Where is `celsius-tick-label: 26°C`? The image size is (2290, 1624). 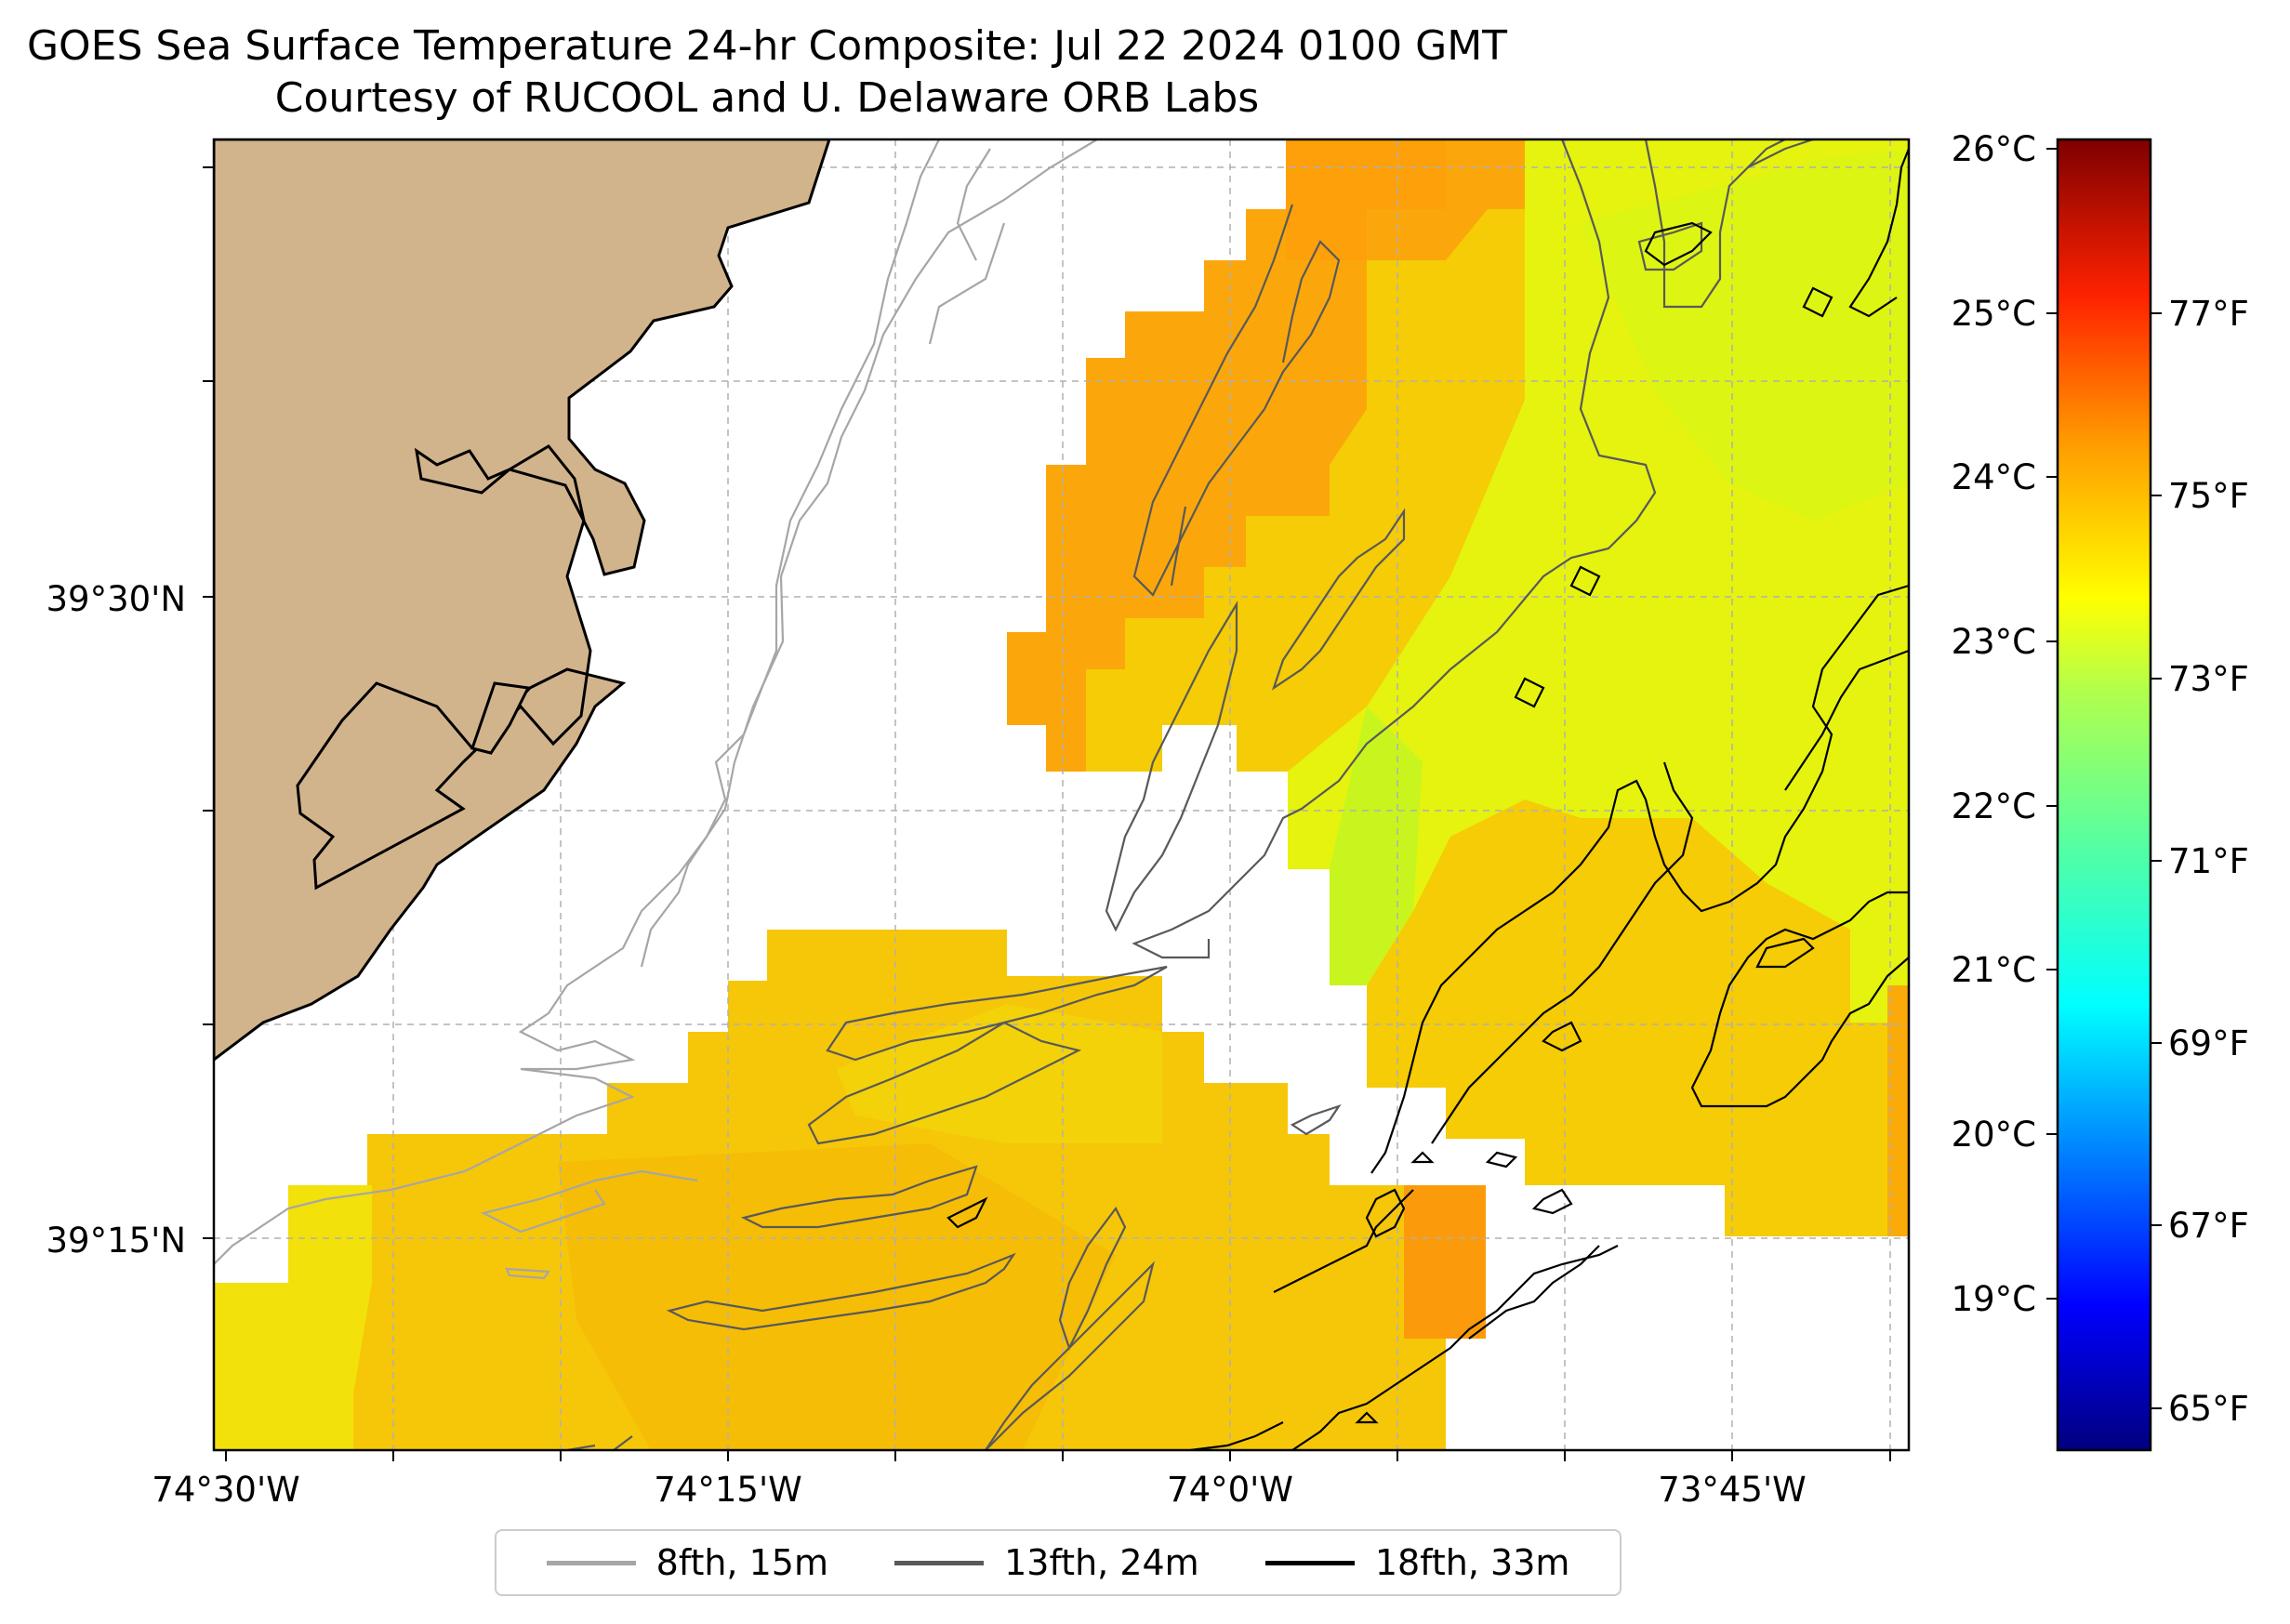
celsius-tick-label: 26°C is located at coordinates (1994, 149).